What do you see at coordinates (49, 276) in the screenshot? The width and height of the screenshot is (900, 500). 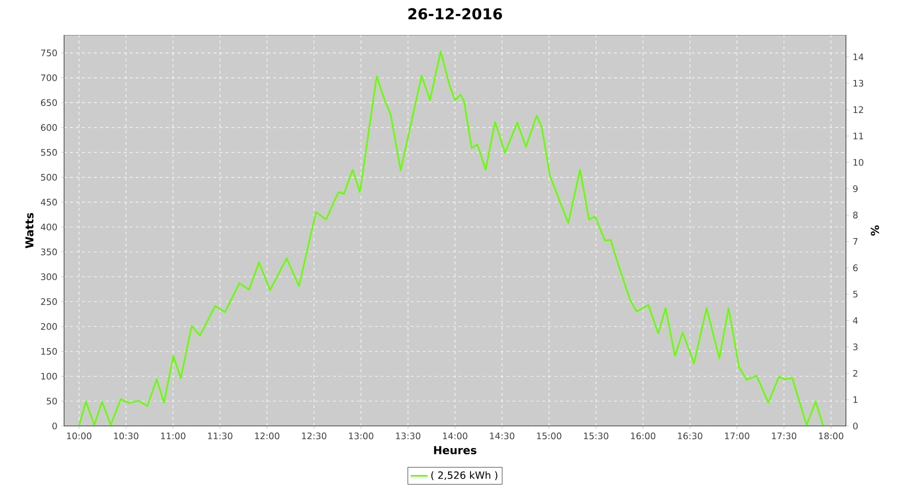 I see `y-tick-label: 300` at bounding box center [49, 276].